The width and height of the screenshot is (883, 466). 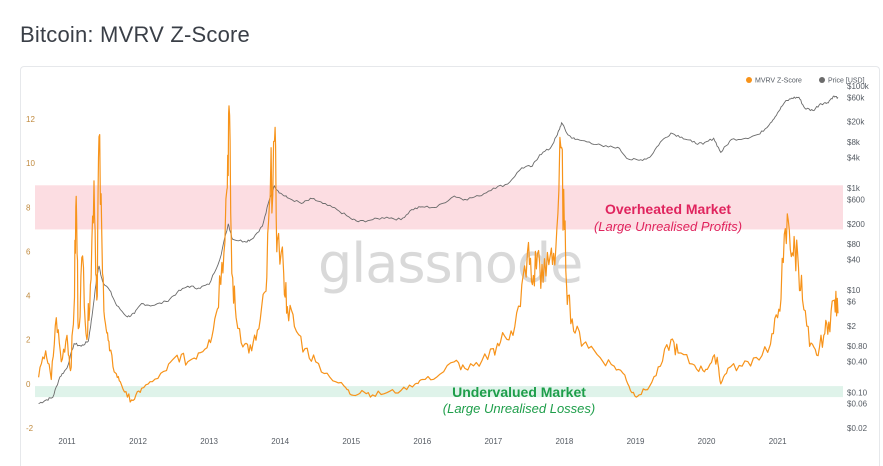 What do you see at coordinates (857, 428) in the screenshot?
I see `right-axis-tick: $0.02` at bounding box center [857, 428].